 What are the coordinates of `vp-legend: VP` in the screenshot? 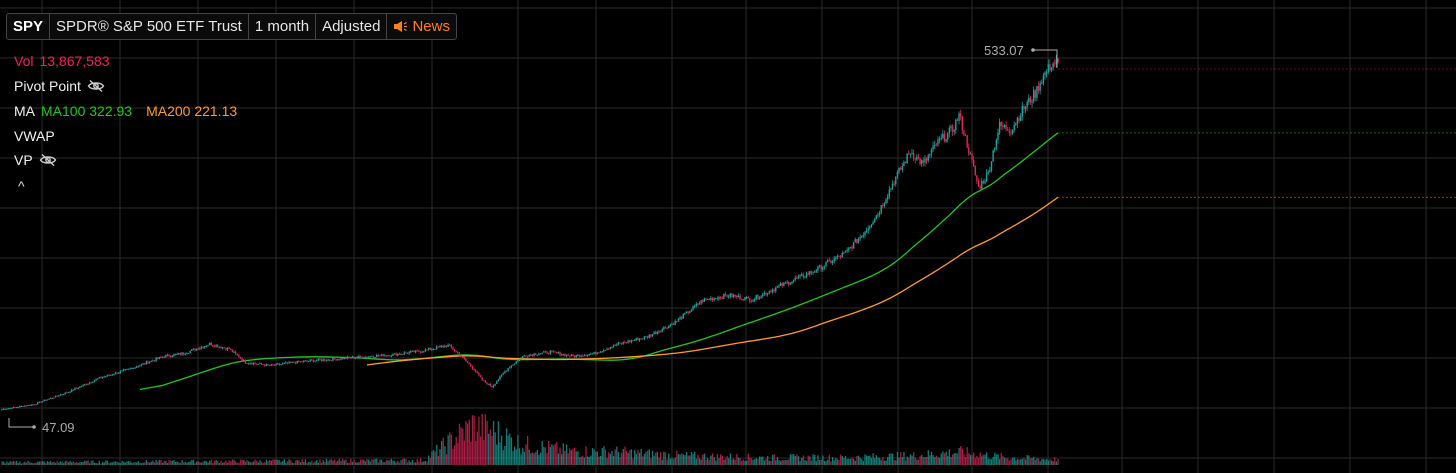 It's located at (35, 160).